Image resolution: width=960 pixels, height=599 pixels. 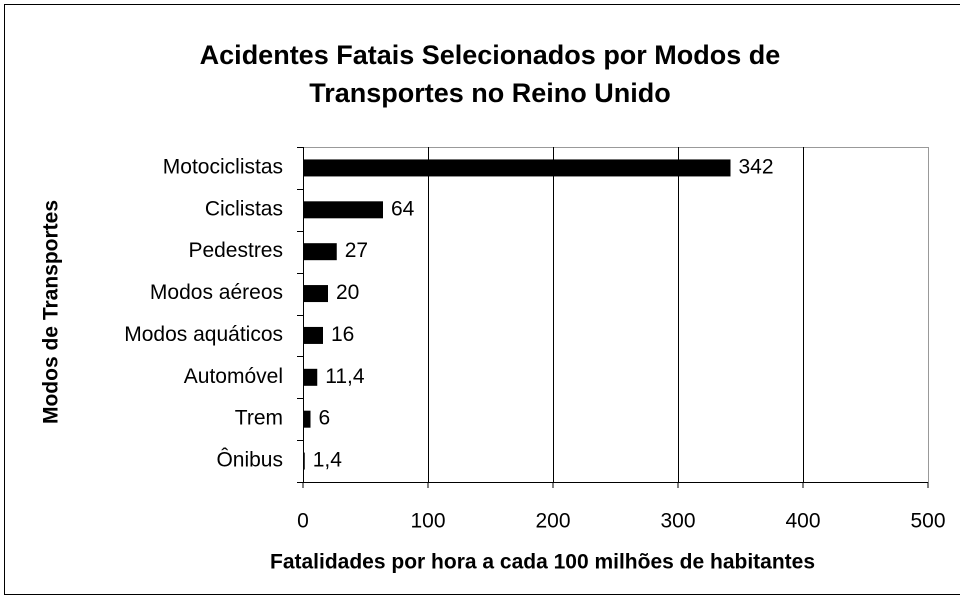 I want to click on data-label: 342, so click(x=756, y=166).